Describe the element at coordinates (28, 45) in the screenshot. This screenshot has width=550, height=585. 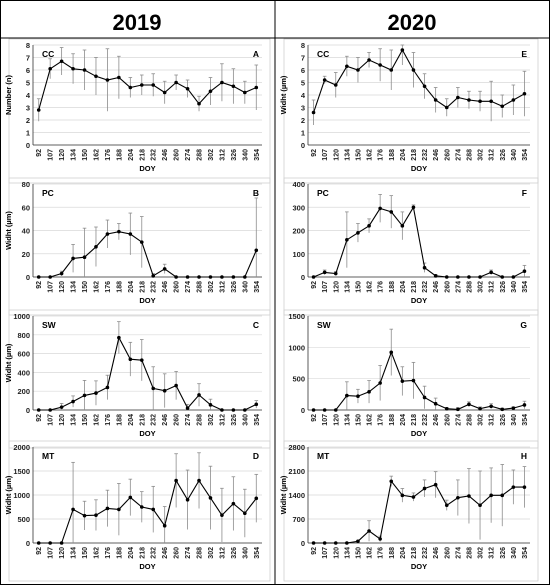
I see `y-tick-label: 8` at that location.